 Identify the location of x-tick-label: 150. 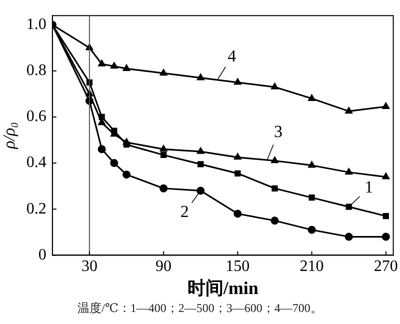
(238, 267).